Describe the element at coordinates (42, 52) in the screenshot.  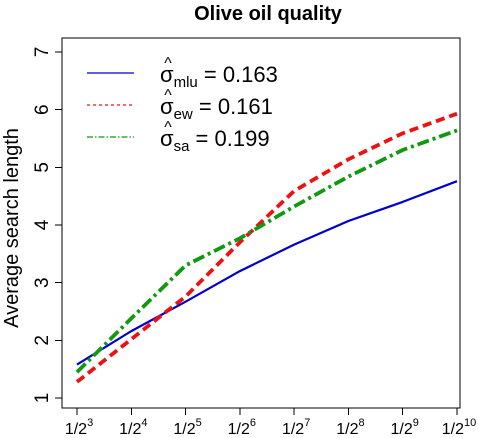
I see `y-tick-label: 7` at that location.